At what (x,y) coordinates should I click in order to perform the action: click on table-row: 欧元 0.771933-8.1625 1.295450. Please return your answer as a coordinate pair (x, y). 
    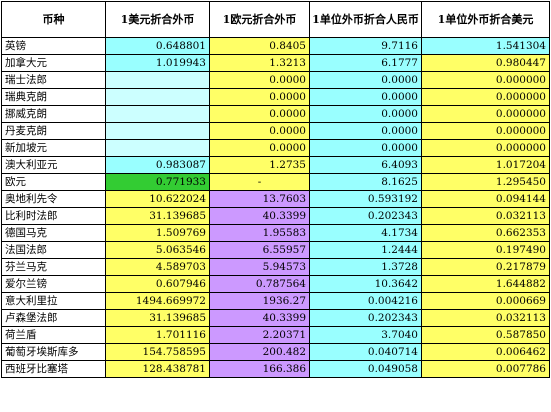
    Looking at the image, I should click on (275, 182).